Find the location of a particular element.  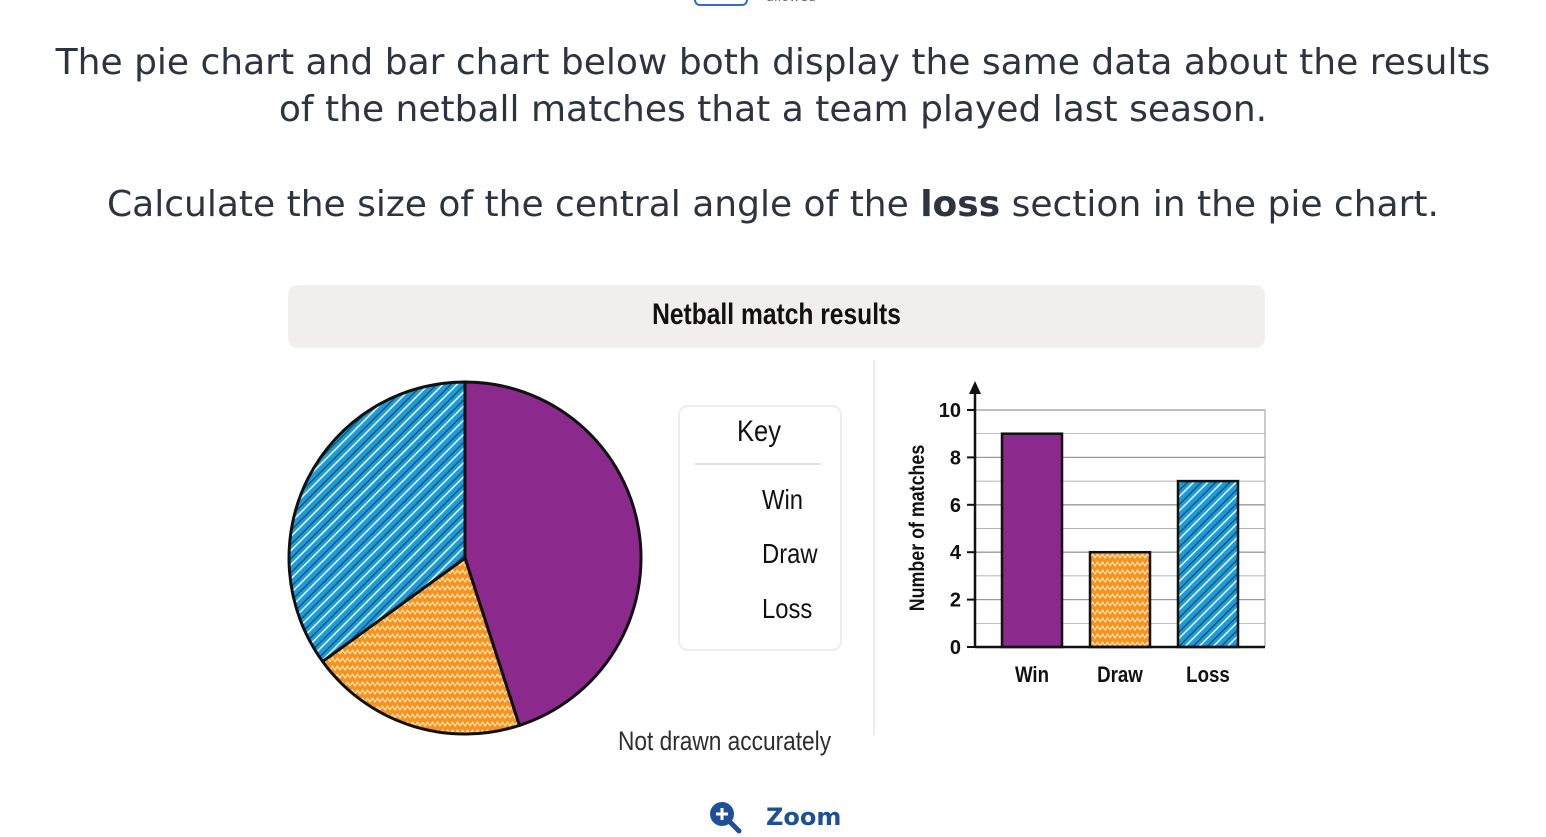

top-fragment-box is located at coordinates (721, 3).